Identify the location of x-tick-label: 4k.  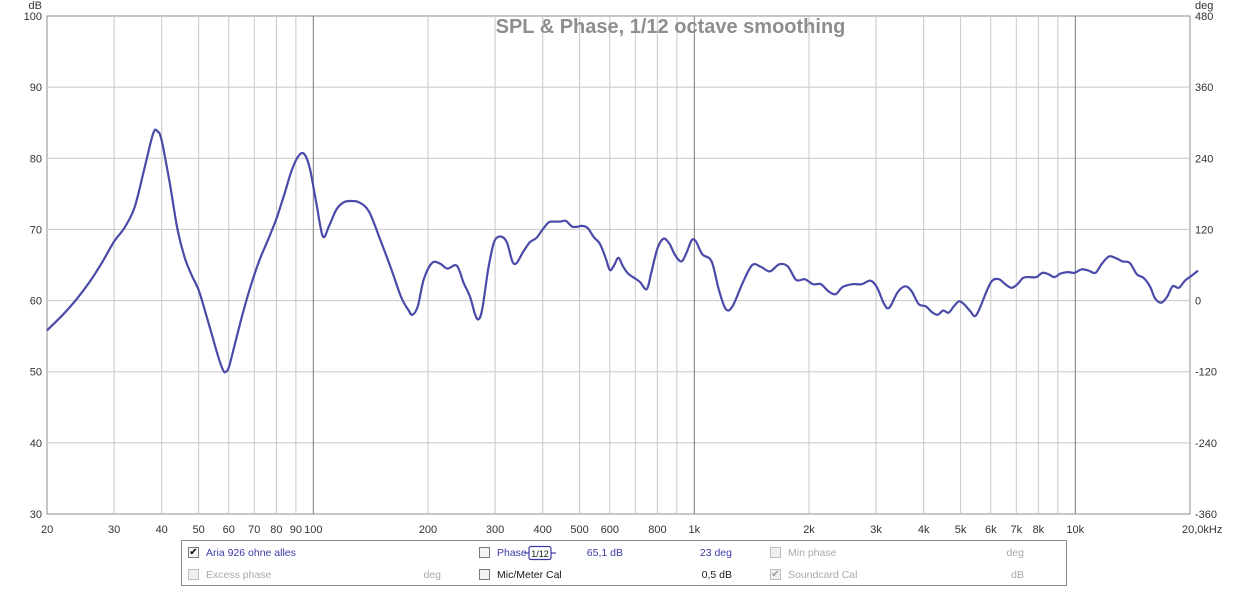
(924, 530).